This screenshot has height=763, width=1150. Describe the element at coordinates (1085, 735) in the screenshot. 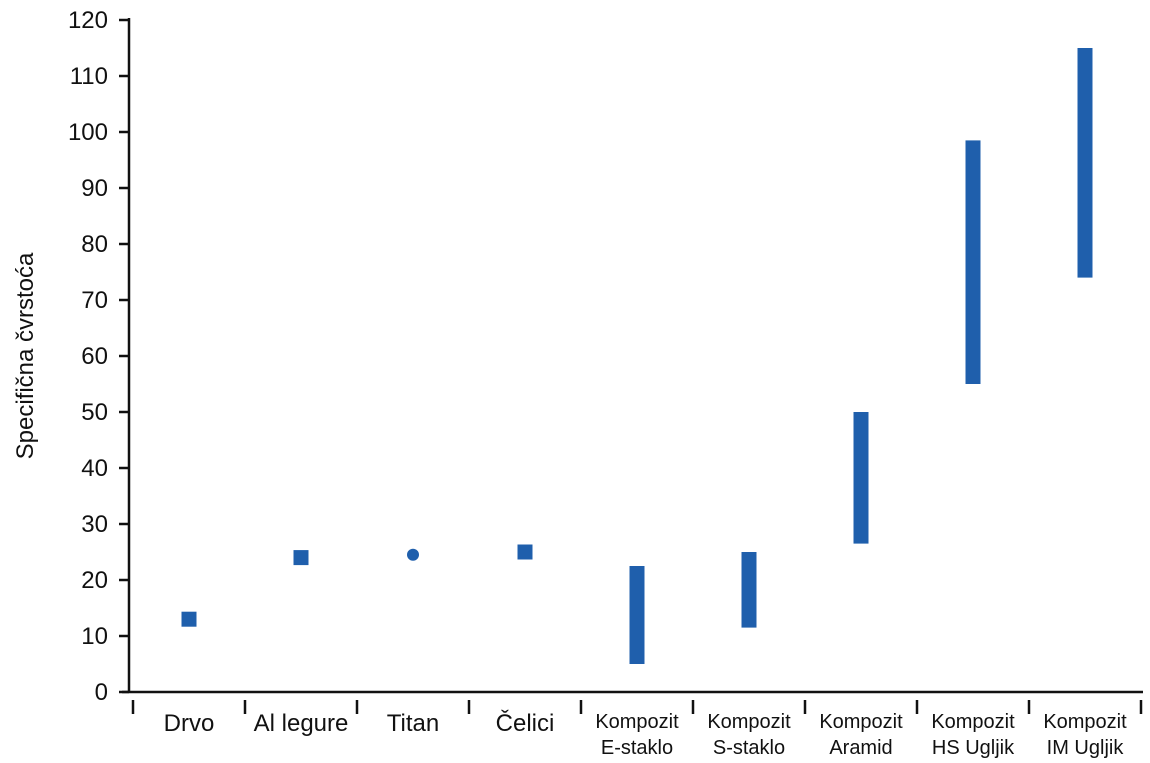

I see `x-category-label: Kompozit IM Ugljik` at that location.